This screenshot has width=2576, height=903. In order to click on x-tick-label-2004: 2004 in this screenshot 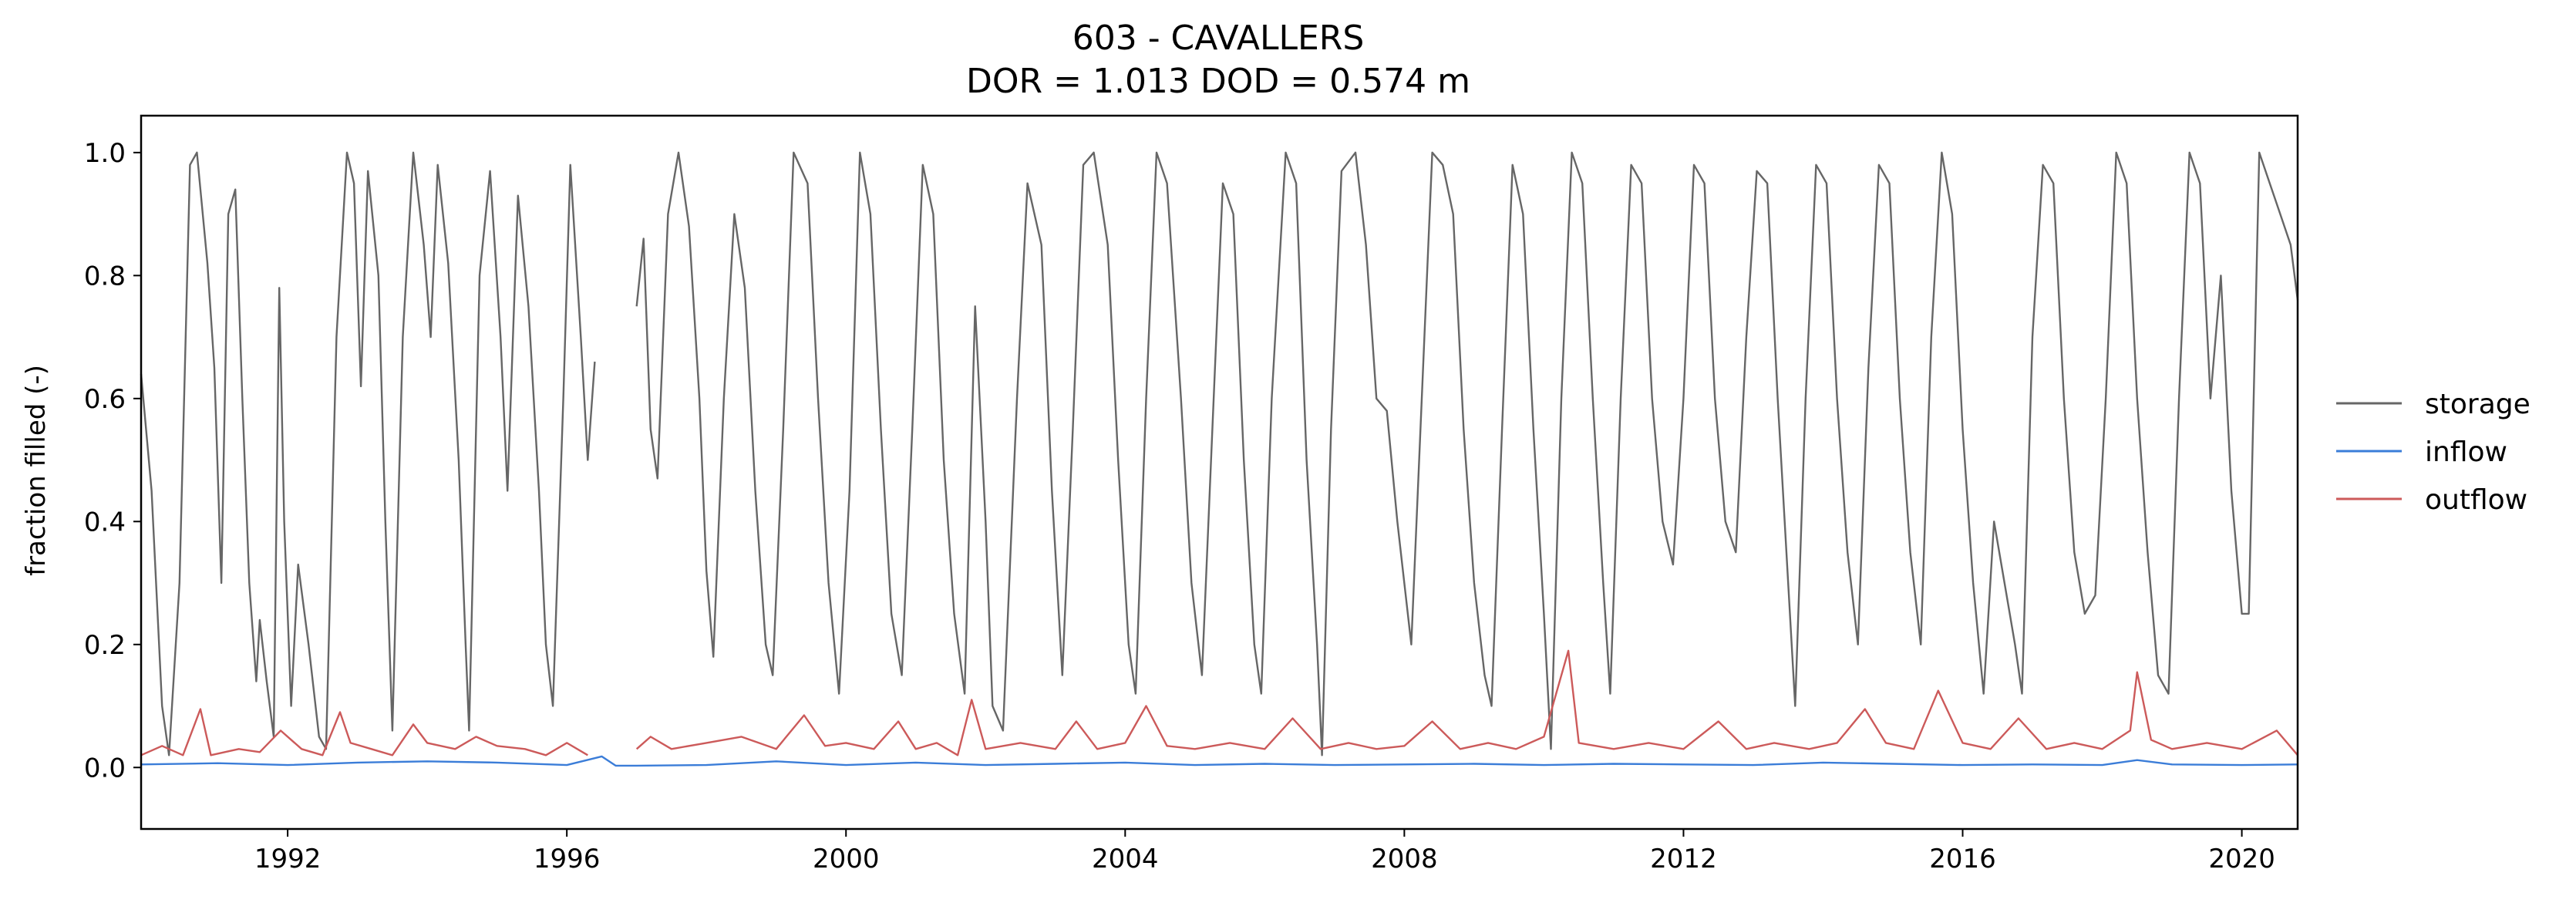, I will do `click(1125, 859)`.